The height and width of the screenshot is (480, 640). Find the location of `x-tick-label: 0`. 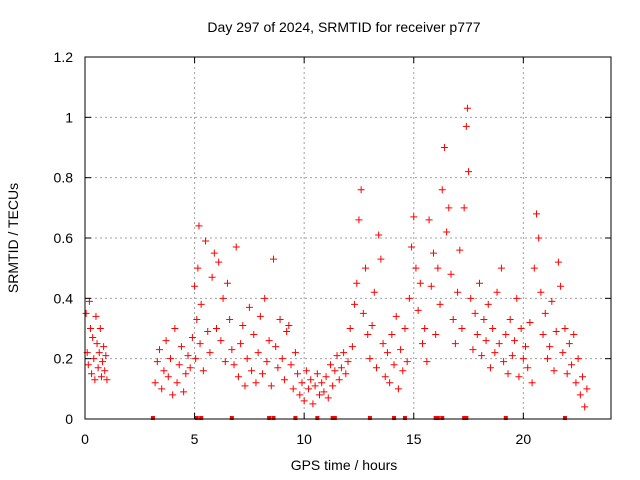

x-tick-label: 0 is located at coordinates (85, 439).